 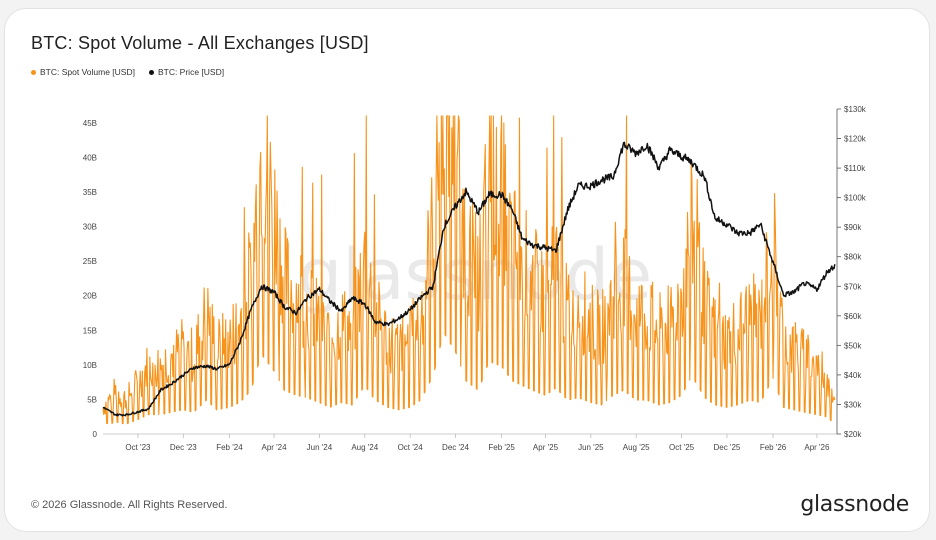 I want to click on x-tick-label: Apr '24, so click(x=274, y=447).